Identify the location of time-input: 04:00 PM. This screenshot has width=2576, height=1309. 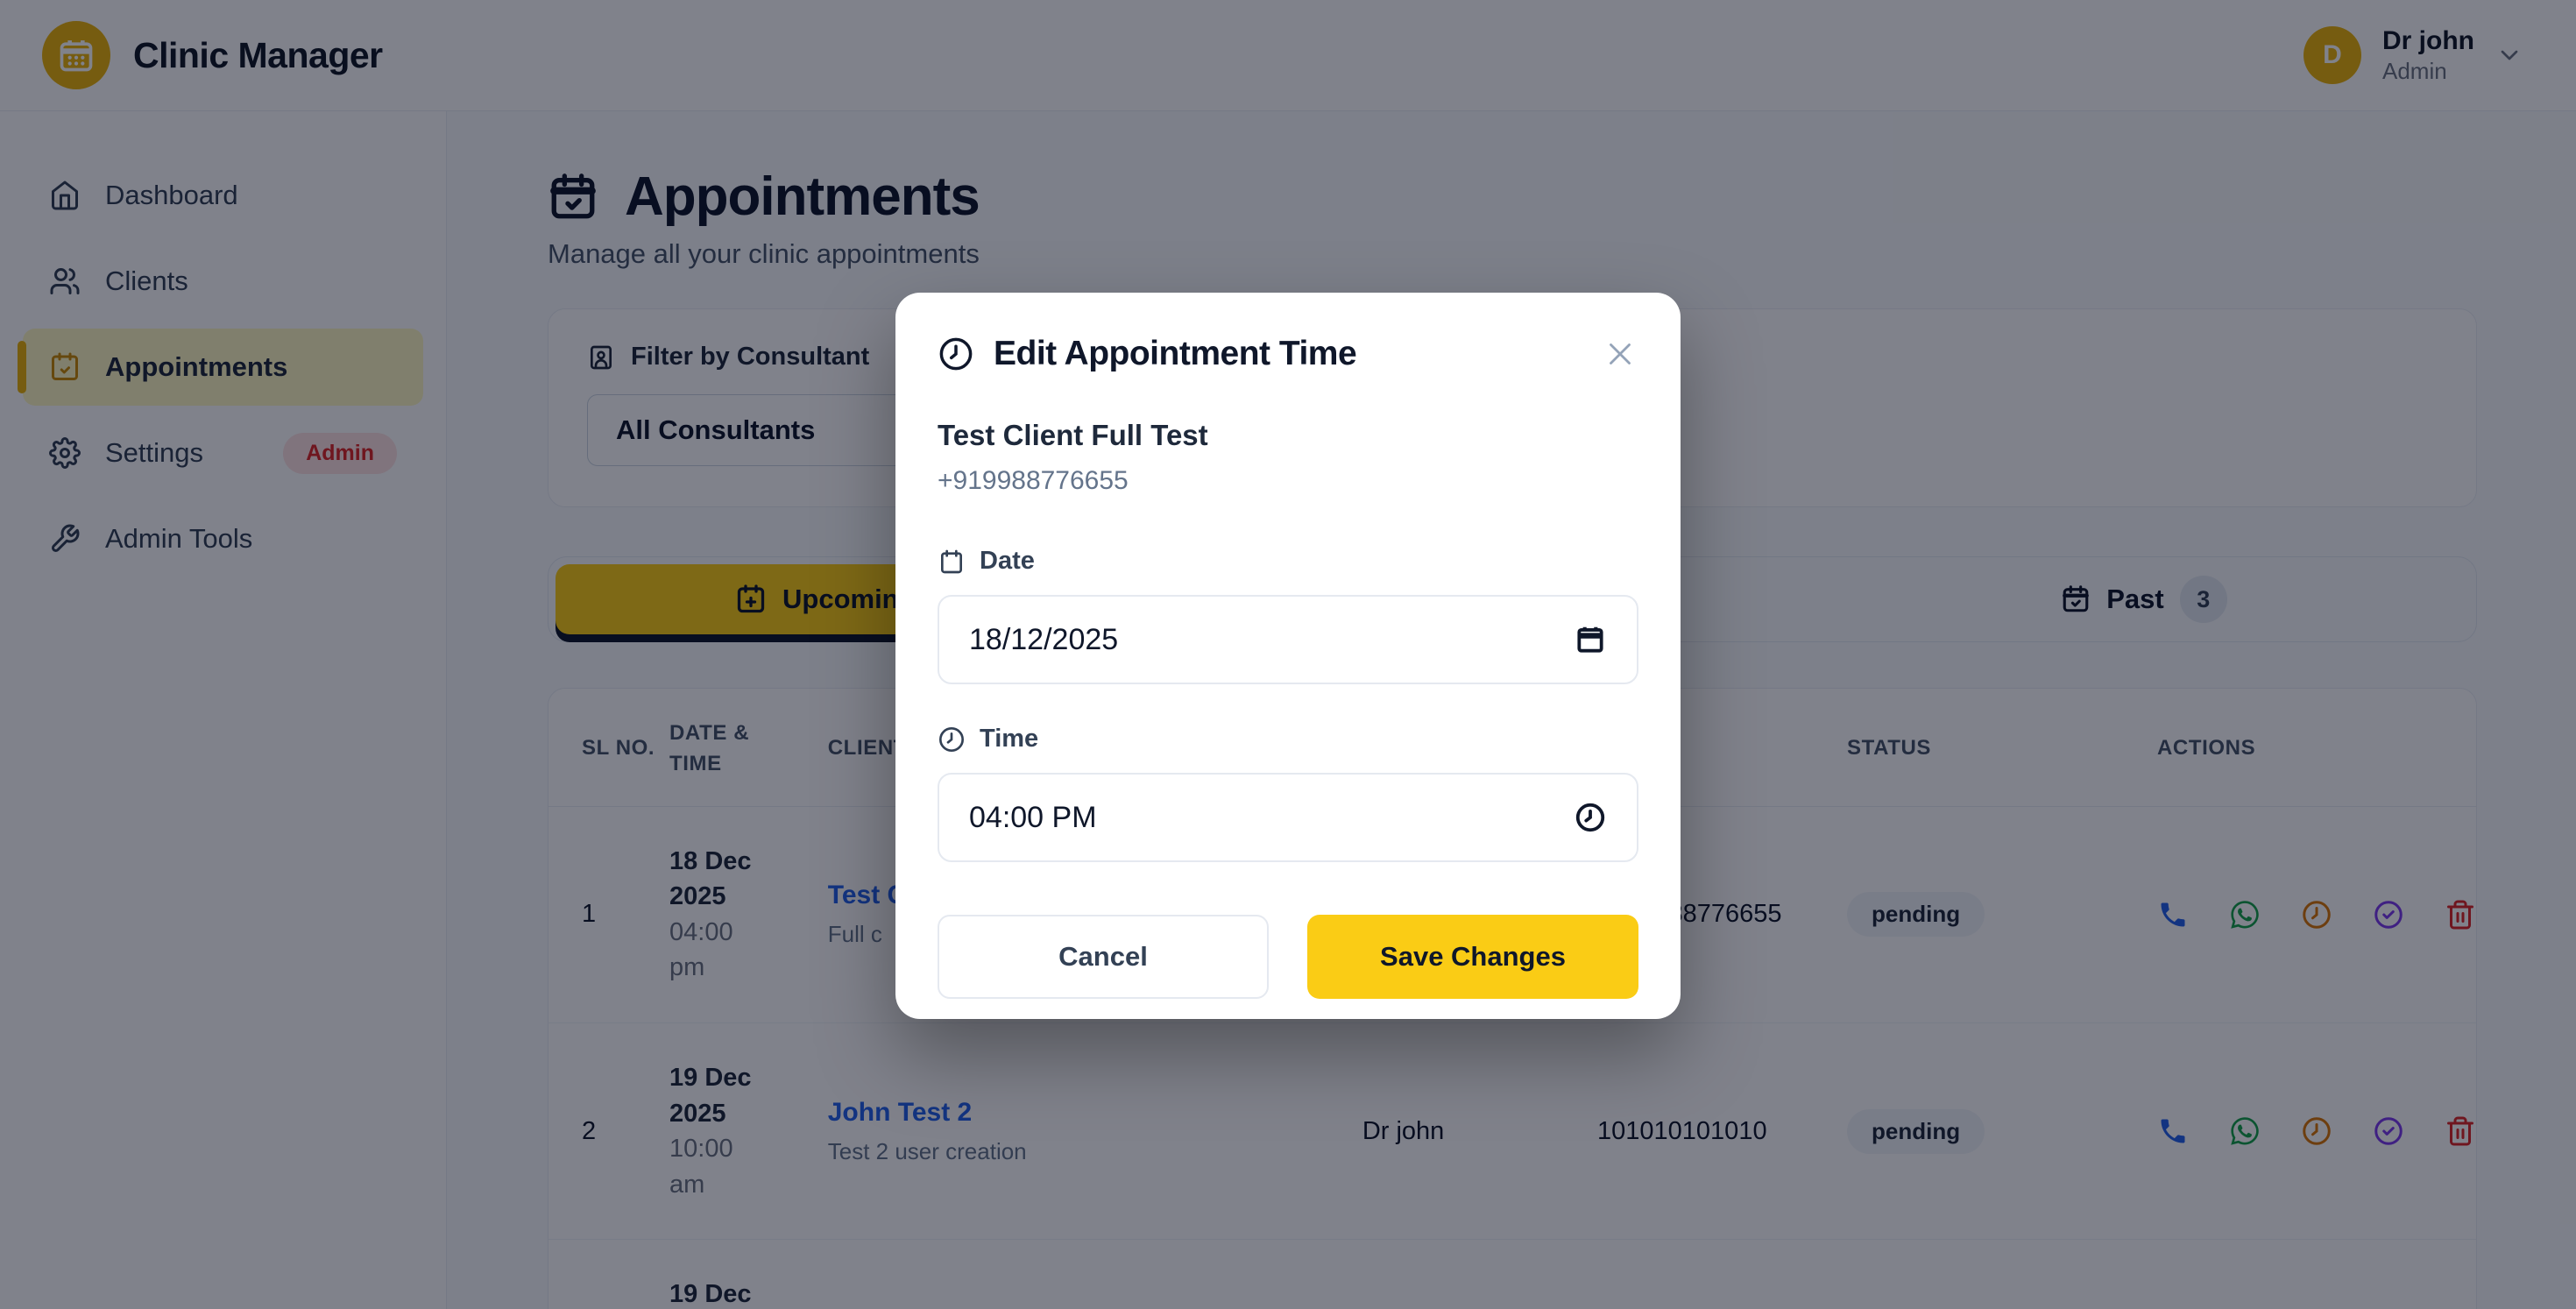
(1288, 817).